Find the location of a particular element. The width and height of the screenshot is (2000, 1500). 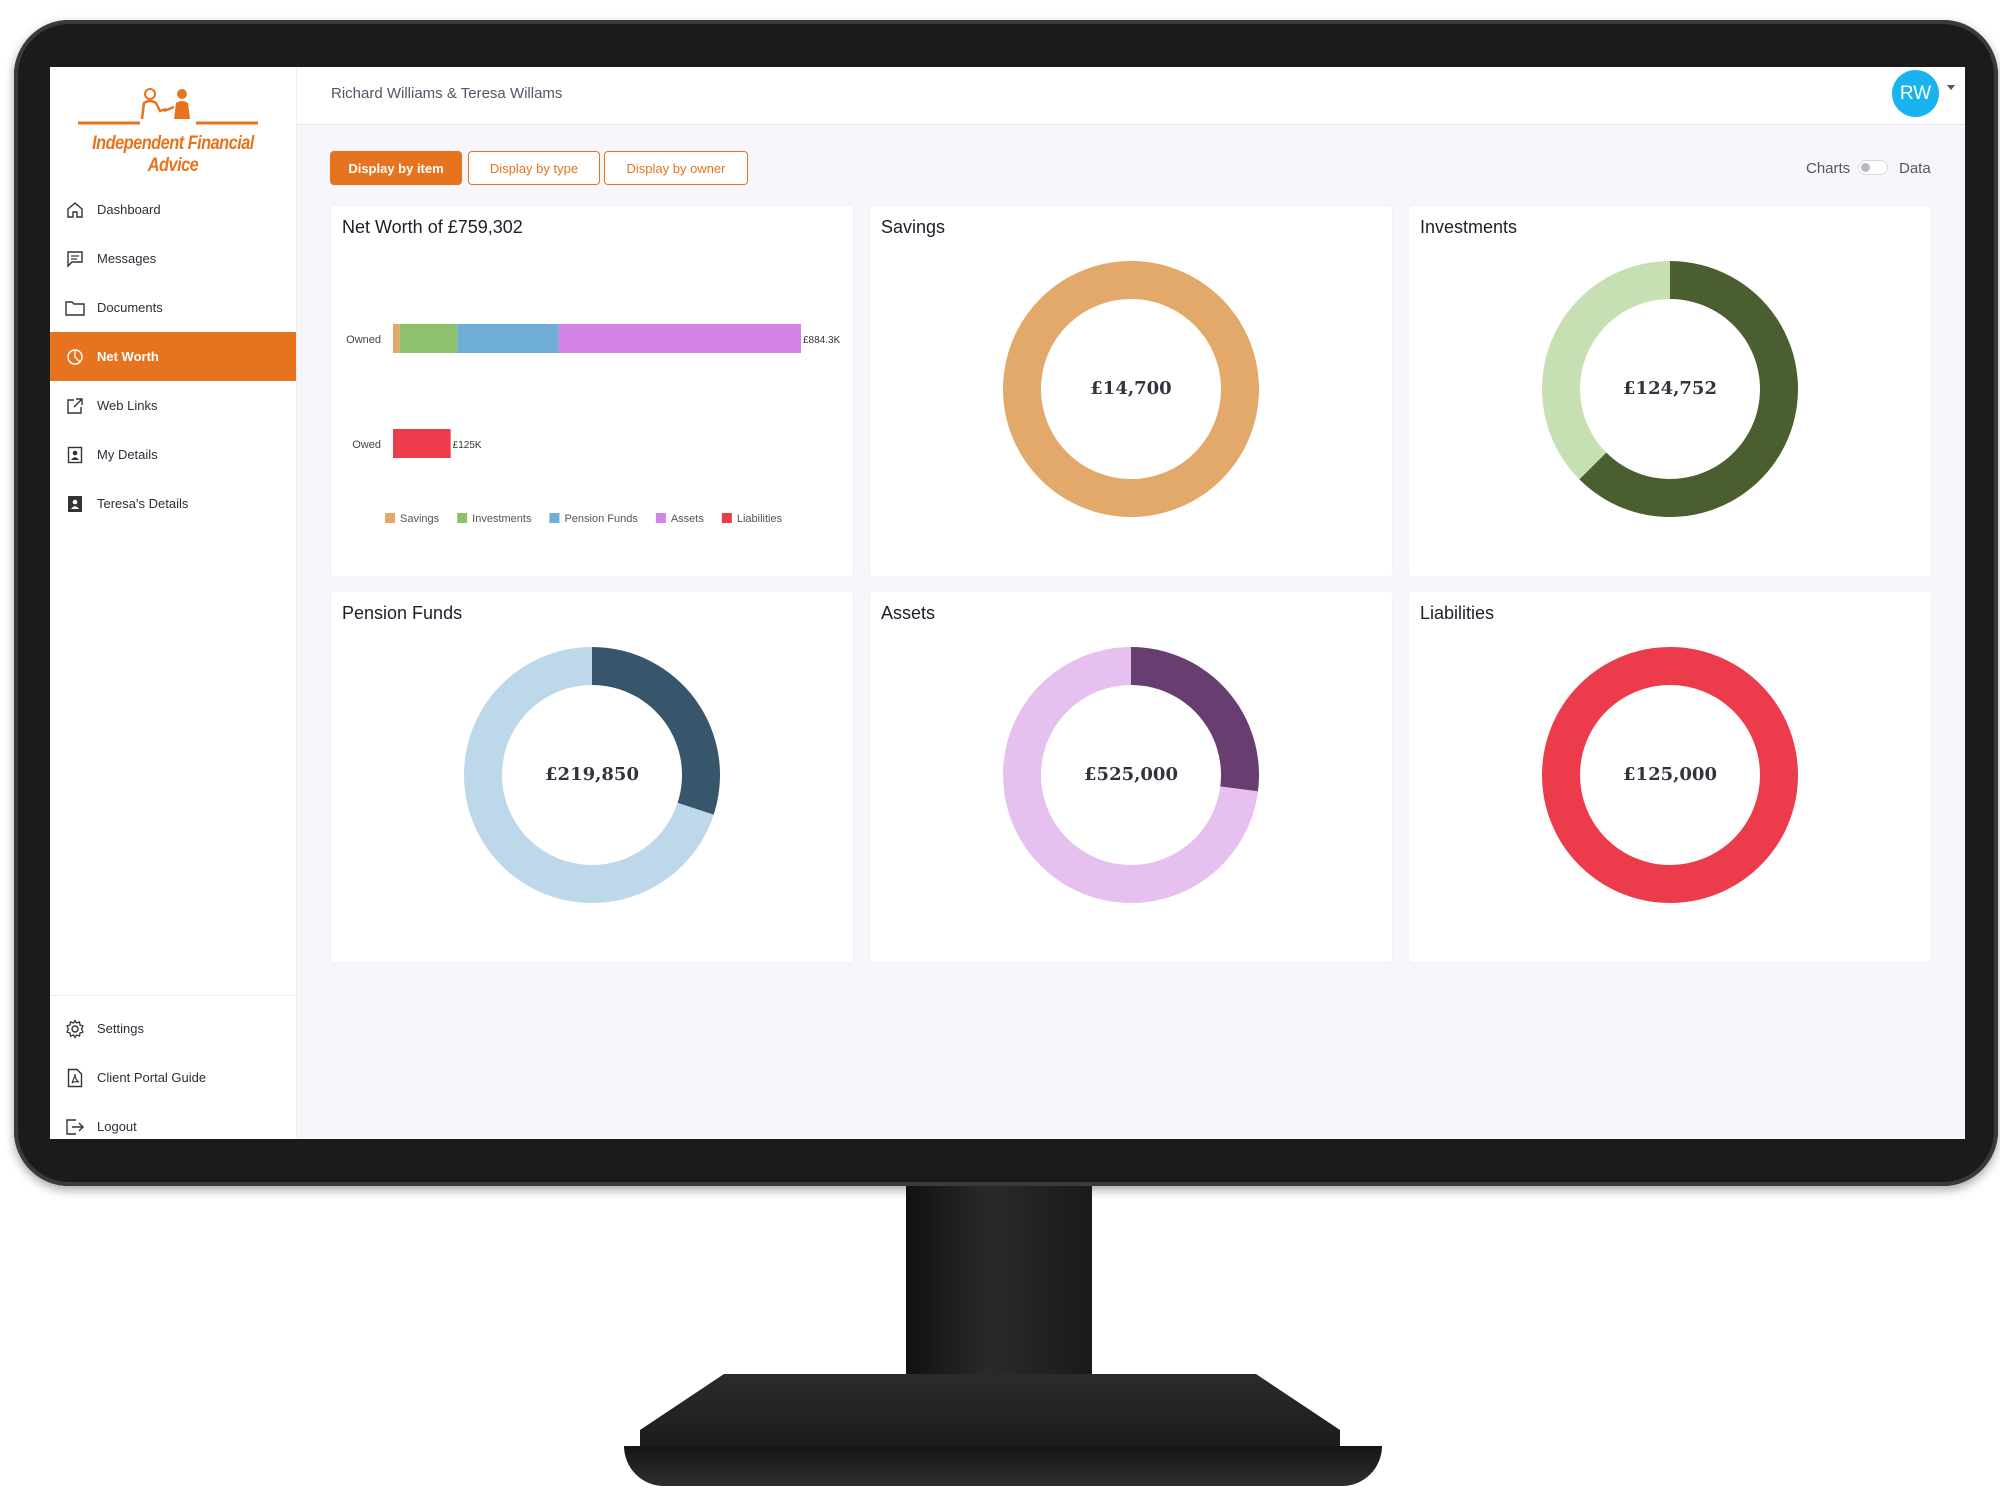

display-by-type-button: Display by type is located at coordinates (534, 168).